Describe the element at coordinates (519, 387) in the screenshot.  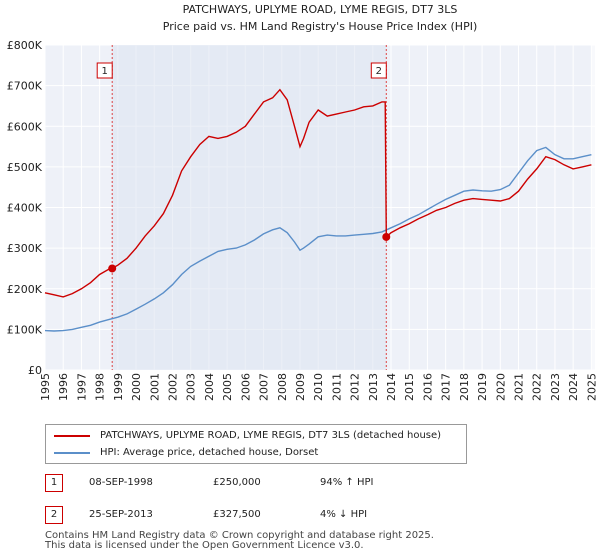
I see `x-tick-label: 2021` at that location.